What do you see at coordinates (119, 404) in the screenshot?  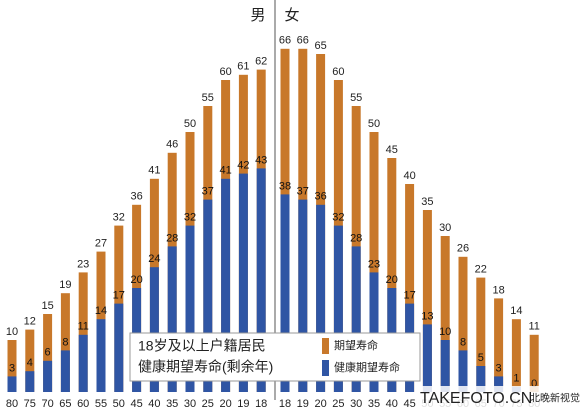 I see `x-tick-label: 50` at bounding box center [119, 404].